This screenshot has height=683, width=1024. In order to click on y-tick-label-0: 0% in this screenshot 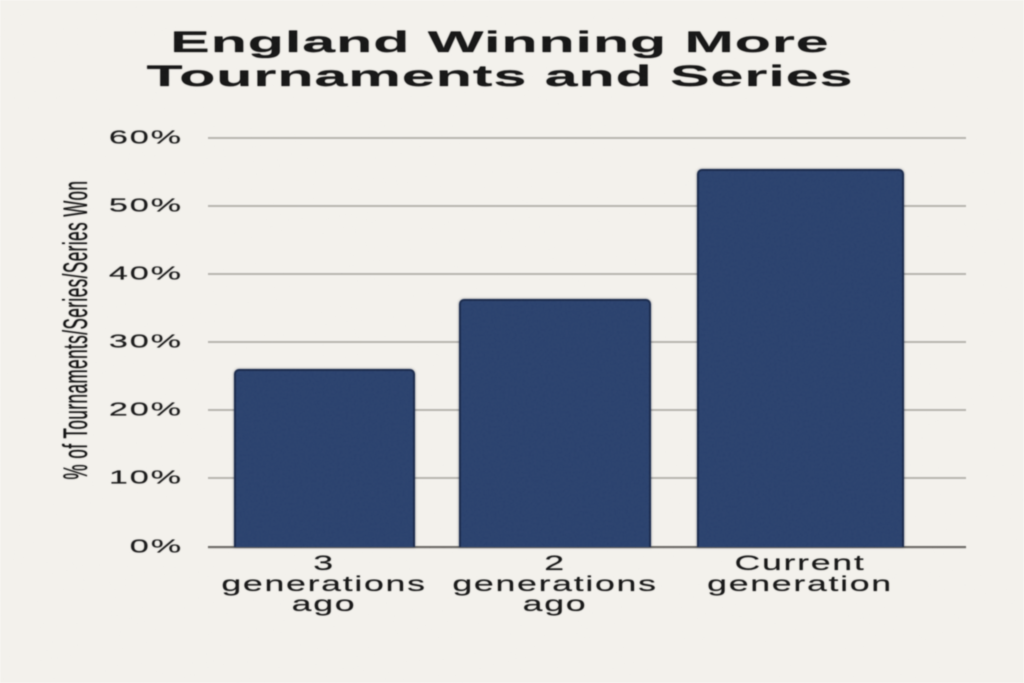, I will do `click(156, 546)`.